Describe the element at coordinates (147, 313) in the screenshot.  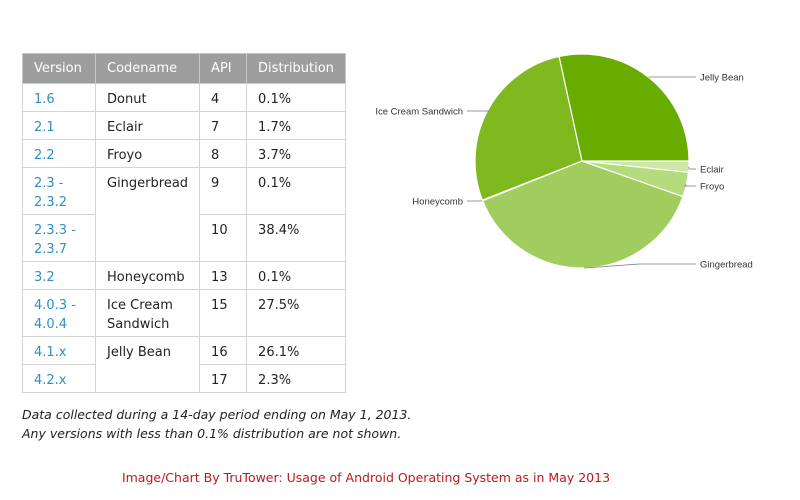
I see `codename-cell: Ice Cream Sandwich` at that location.